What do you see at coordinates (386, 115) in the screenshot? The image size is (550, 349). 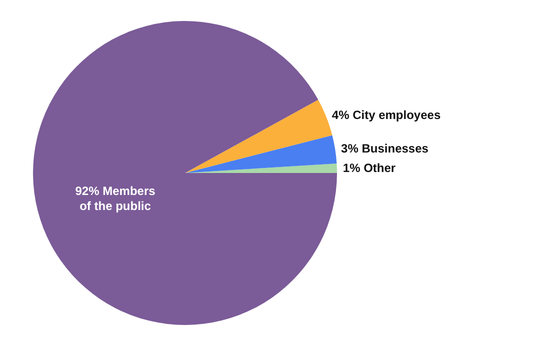 I see `slice-label: 4% City employees` at bounding box center [386, 115].